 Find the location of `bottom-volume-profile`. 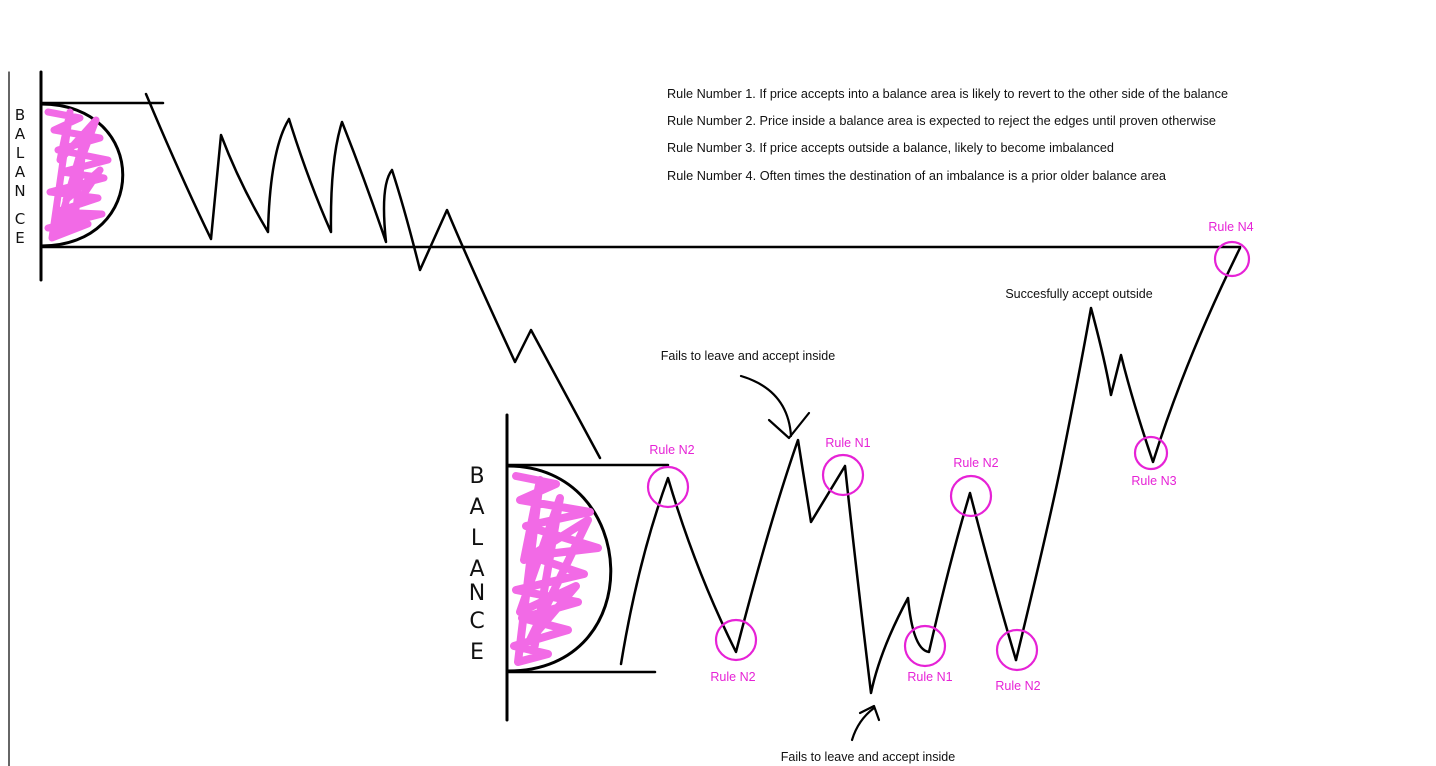

bottom-volume-profile is located at coordinates (559, 568).